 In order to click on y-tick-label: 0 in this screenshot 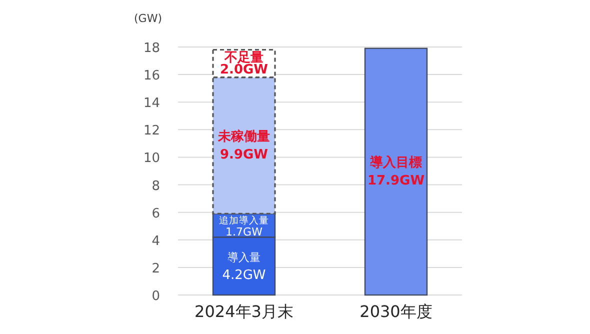, I will do `click(156, 296)`.